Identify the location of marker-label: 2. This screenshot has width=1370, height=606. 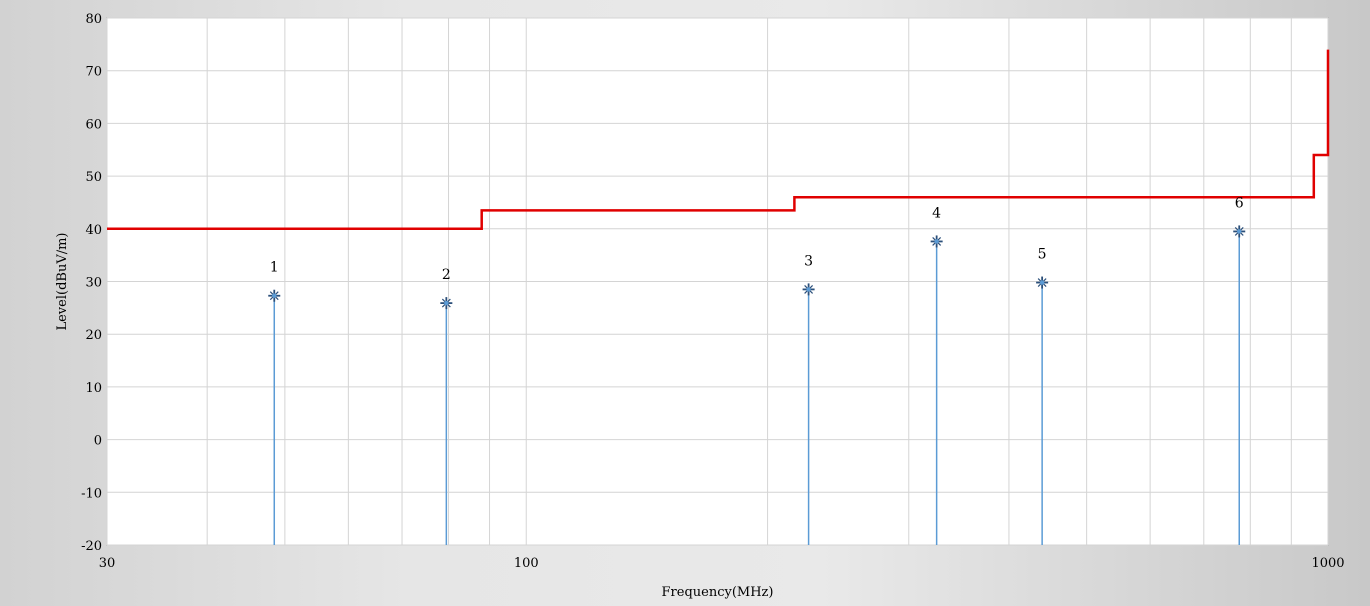
(446, 275).